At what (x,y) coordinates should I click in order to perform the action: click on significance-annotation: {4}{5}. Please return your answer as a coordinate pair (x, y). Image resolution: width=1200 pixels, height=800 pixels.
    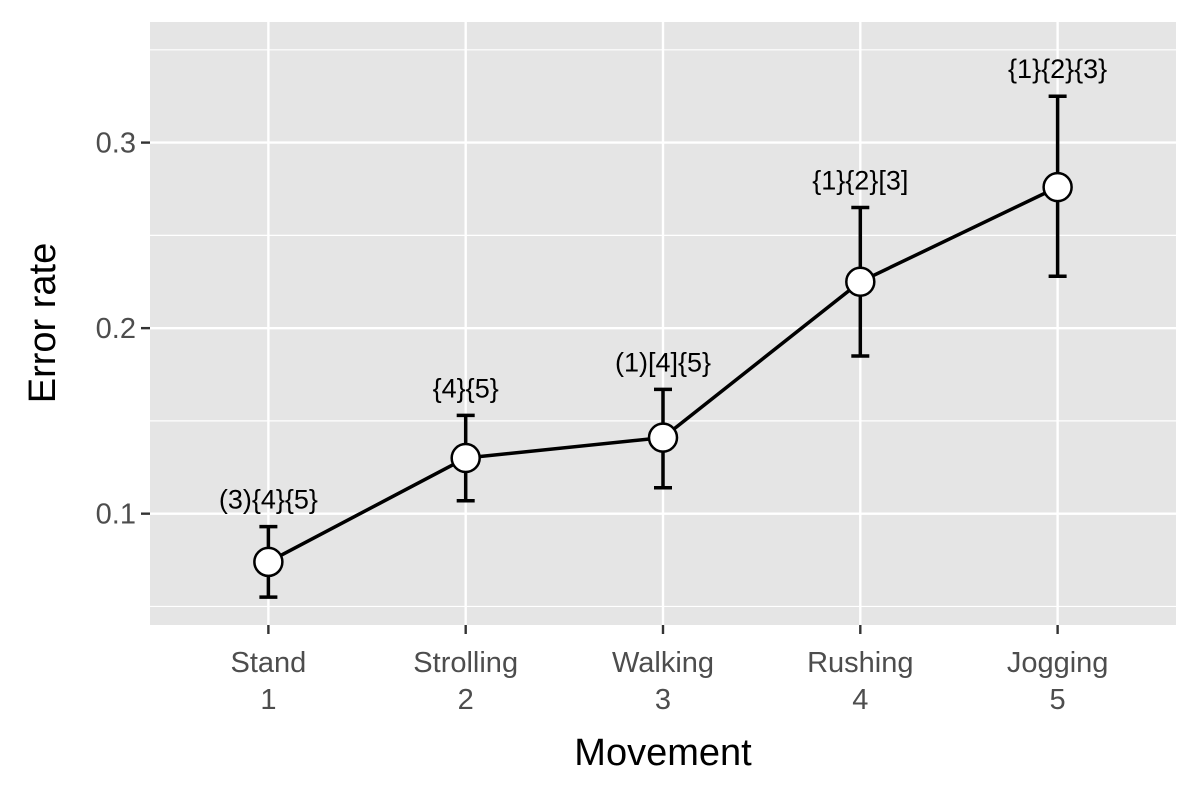
    Looking at the image, I should click on (466, 388).